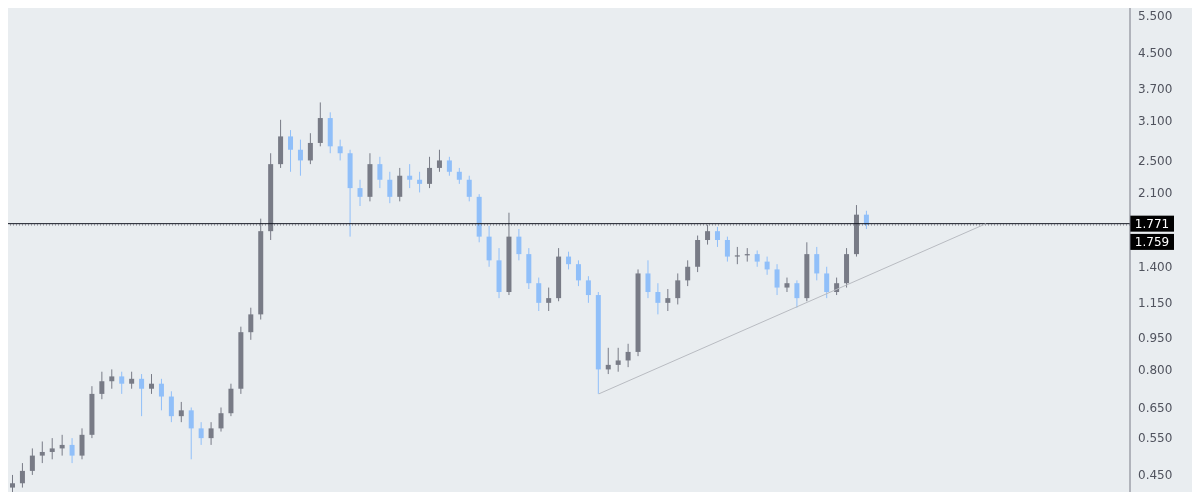  What do you see at coordinates (1155, 192) in the screenshot?
I see `y-tick-label: 2.100` at bounding box center [1155, 192].